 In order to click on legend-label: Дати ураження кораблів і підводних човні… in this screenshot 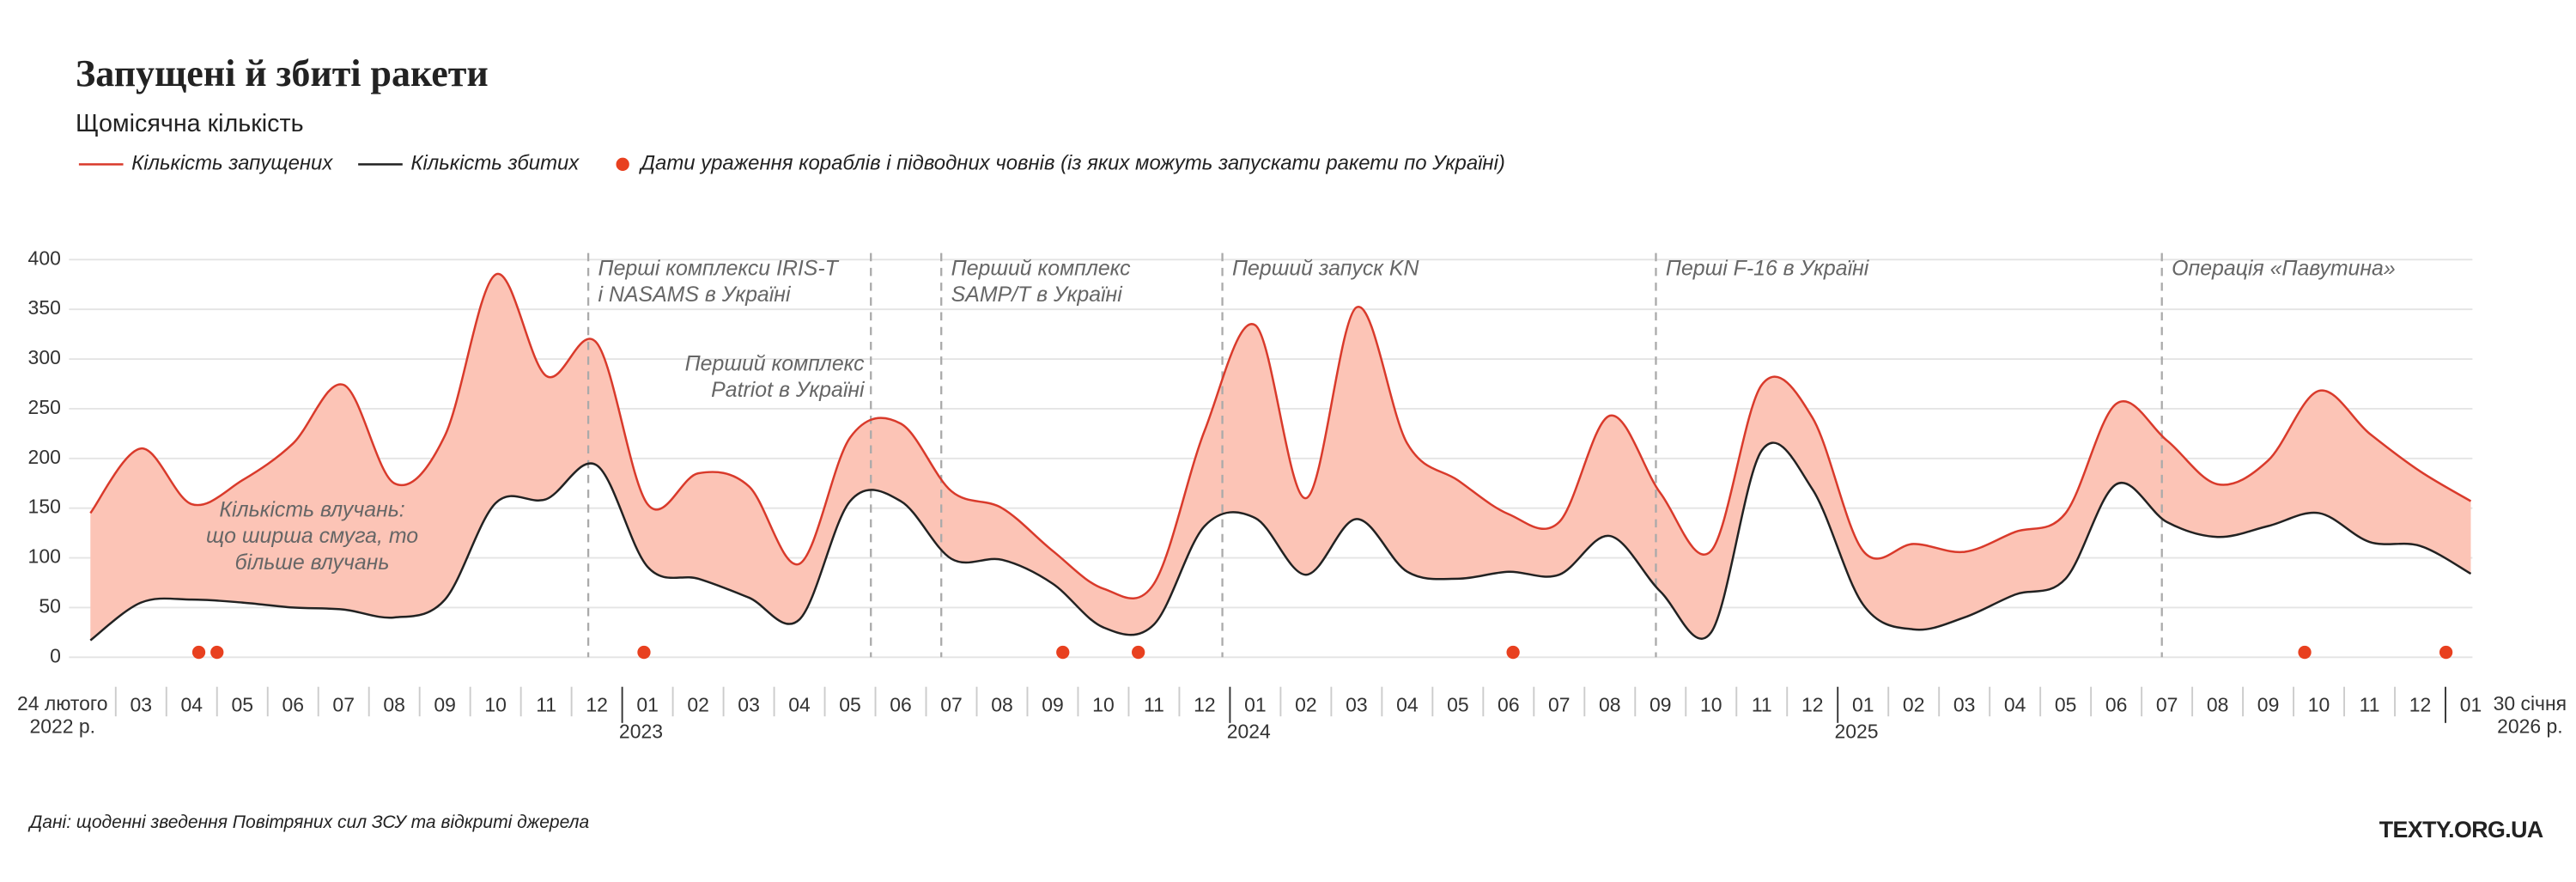, I will do `click(1071, 163)`.